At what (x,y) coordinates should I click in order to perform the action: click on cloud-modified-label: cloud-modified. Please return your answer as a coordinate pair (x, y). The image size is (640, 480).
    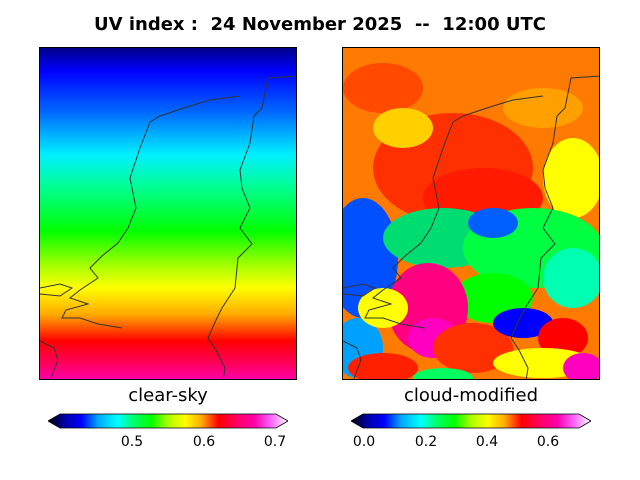
    Looking at the image, I should click on (471, 395).